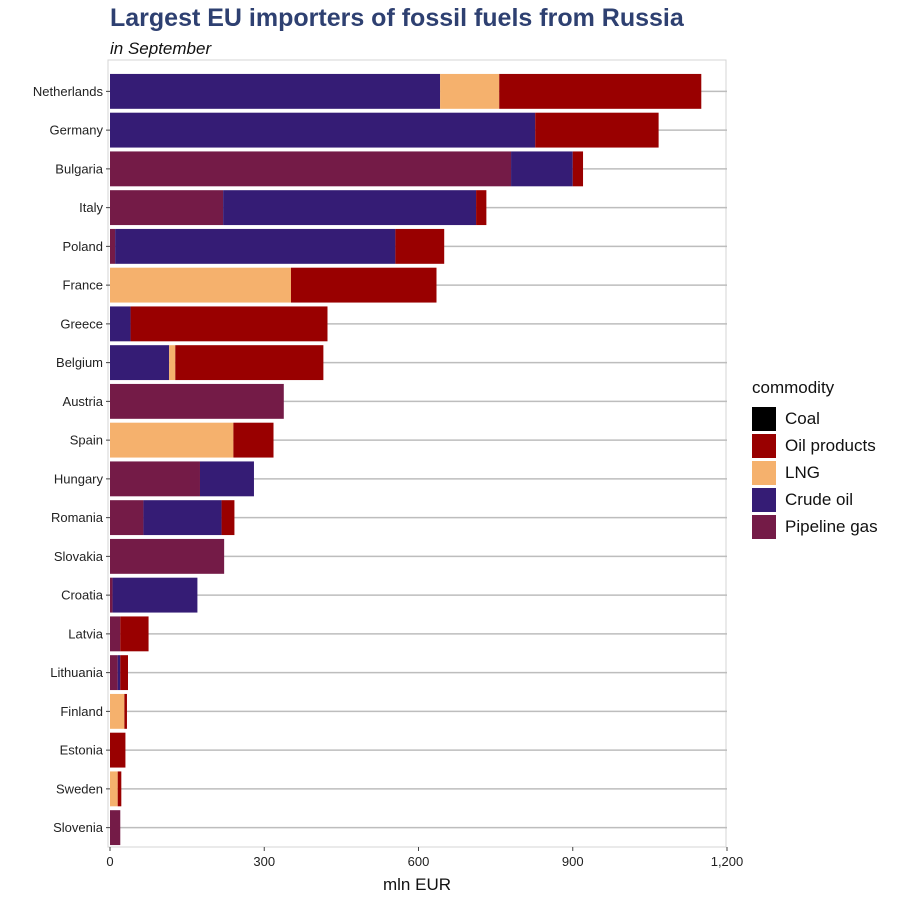 Image resolution: width=900 pixels, height=900 pixels. What do you see at coordinates (114, 673) in the screenshot?
I see `bar-lithuania-pipeline-gas` at bounding box center [114, 673].